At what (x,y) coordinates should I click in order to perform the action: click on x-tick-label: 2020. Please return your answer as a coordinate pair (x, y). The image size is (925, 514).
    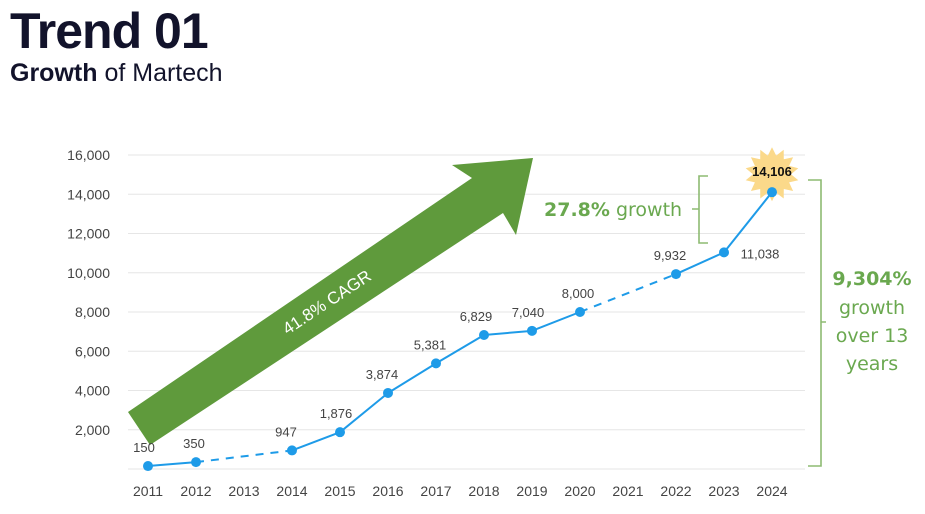
    Looking at the image, I should click on (579, 491).